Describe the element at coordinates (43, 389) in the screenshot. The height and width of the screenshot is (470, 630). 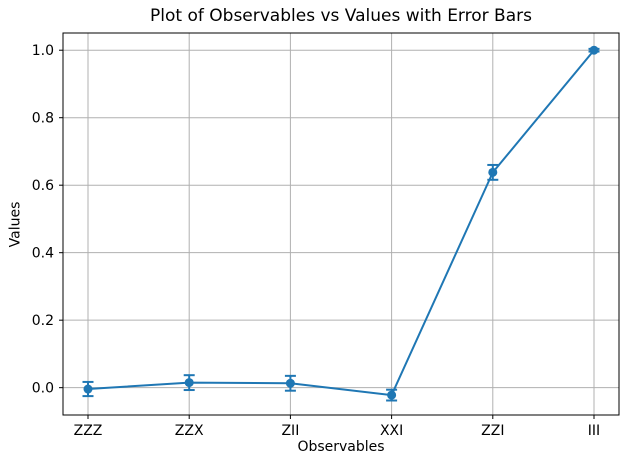
I see `y-tick-label: 0.0` at that location.